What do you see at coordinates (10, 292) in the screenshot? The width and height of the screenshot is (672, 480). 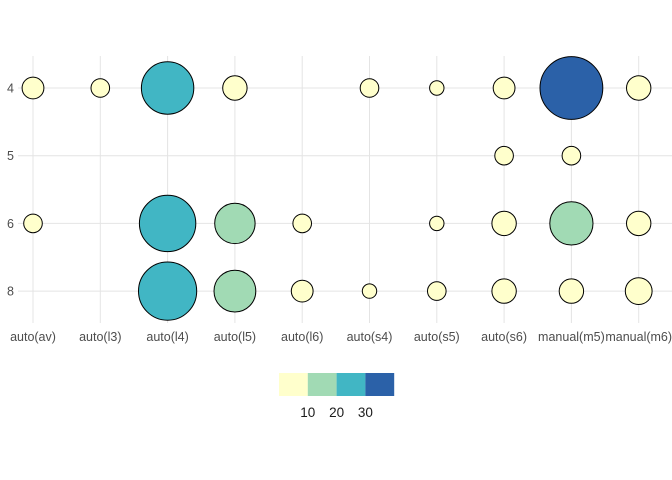 I see `y-tick-label: 8` at bounding box center [10, 292].